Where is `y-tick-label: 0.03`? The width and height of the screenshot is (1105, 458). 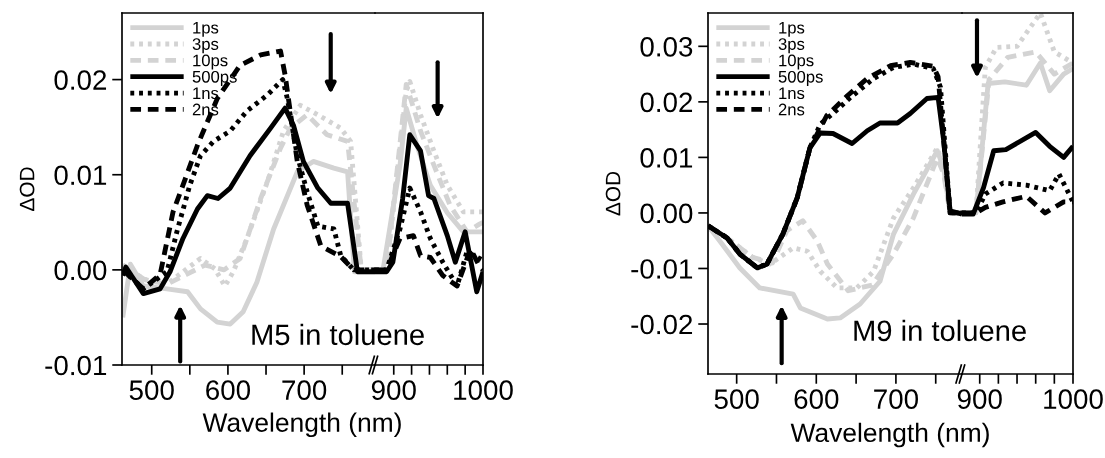
y-tick-label: 0.03 is located at coordinates (666, 46).